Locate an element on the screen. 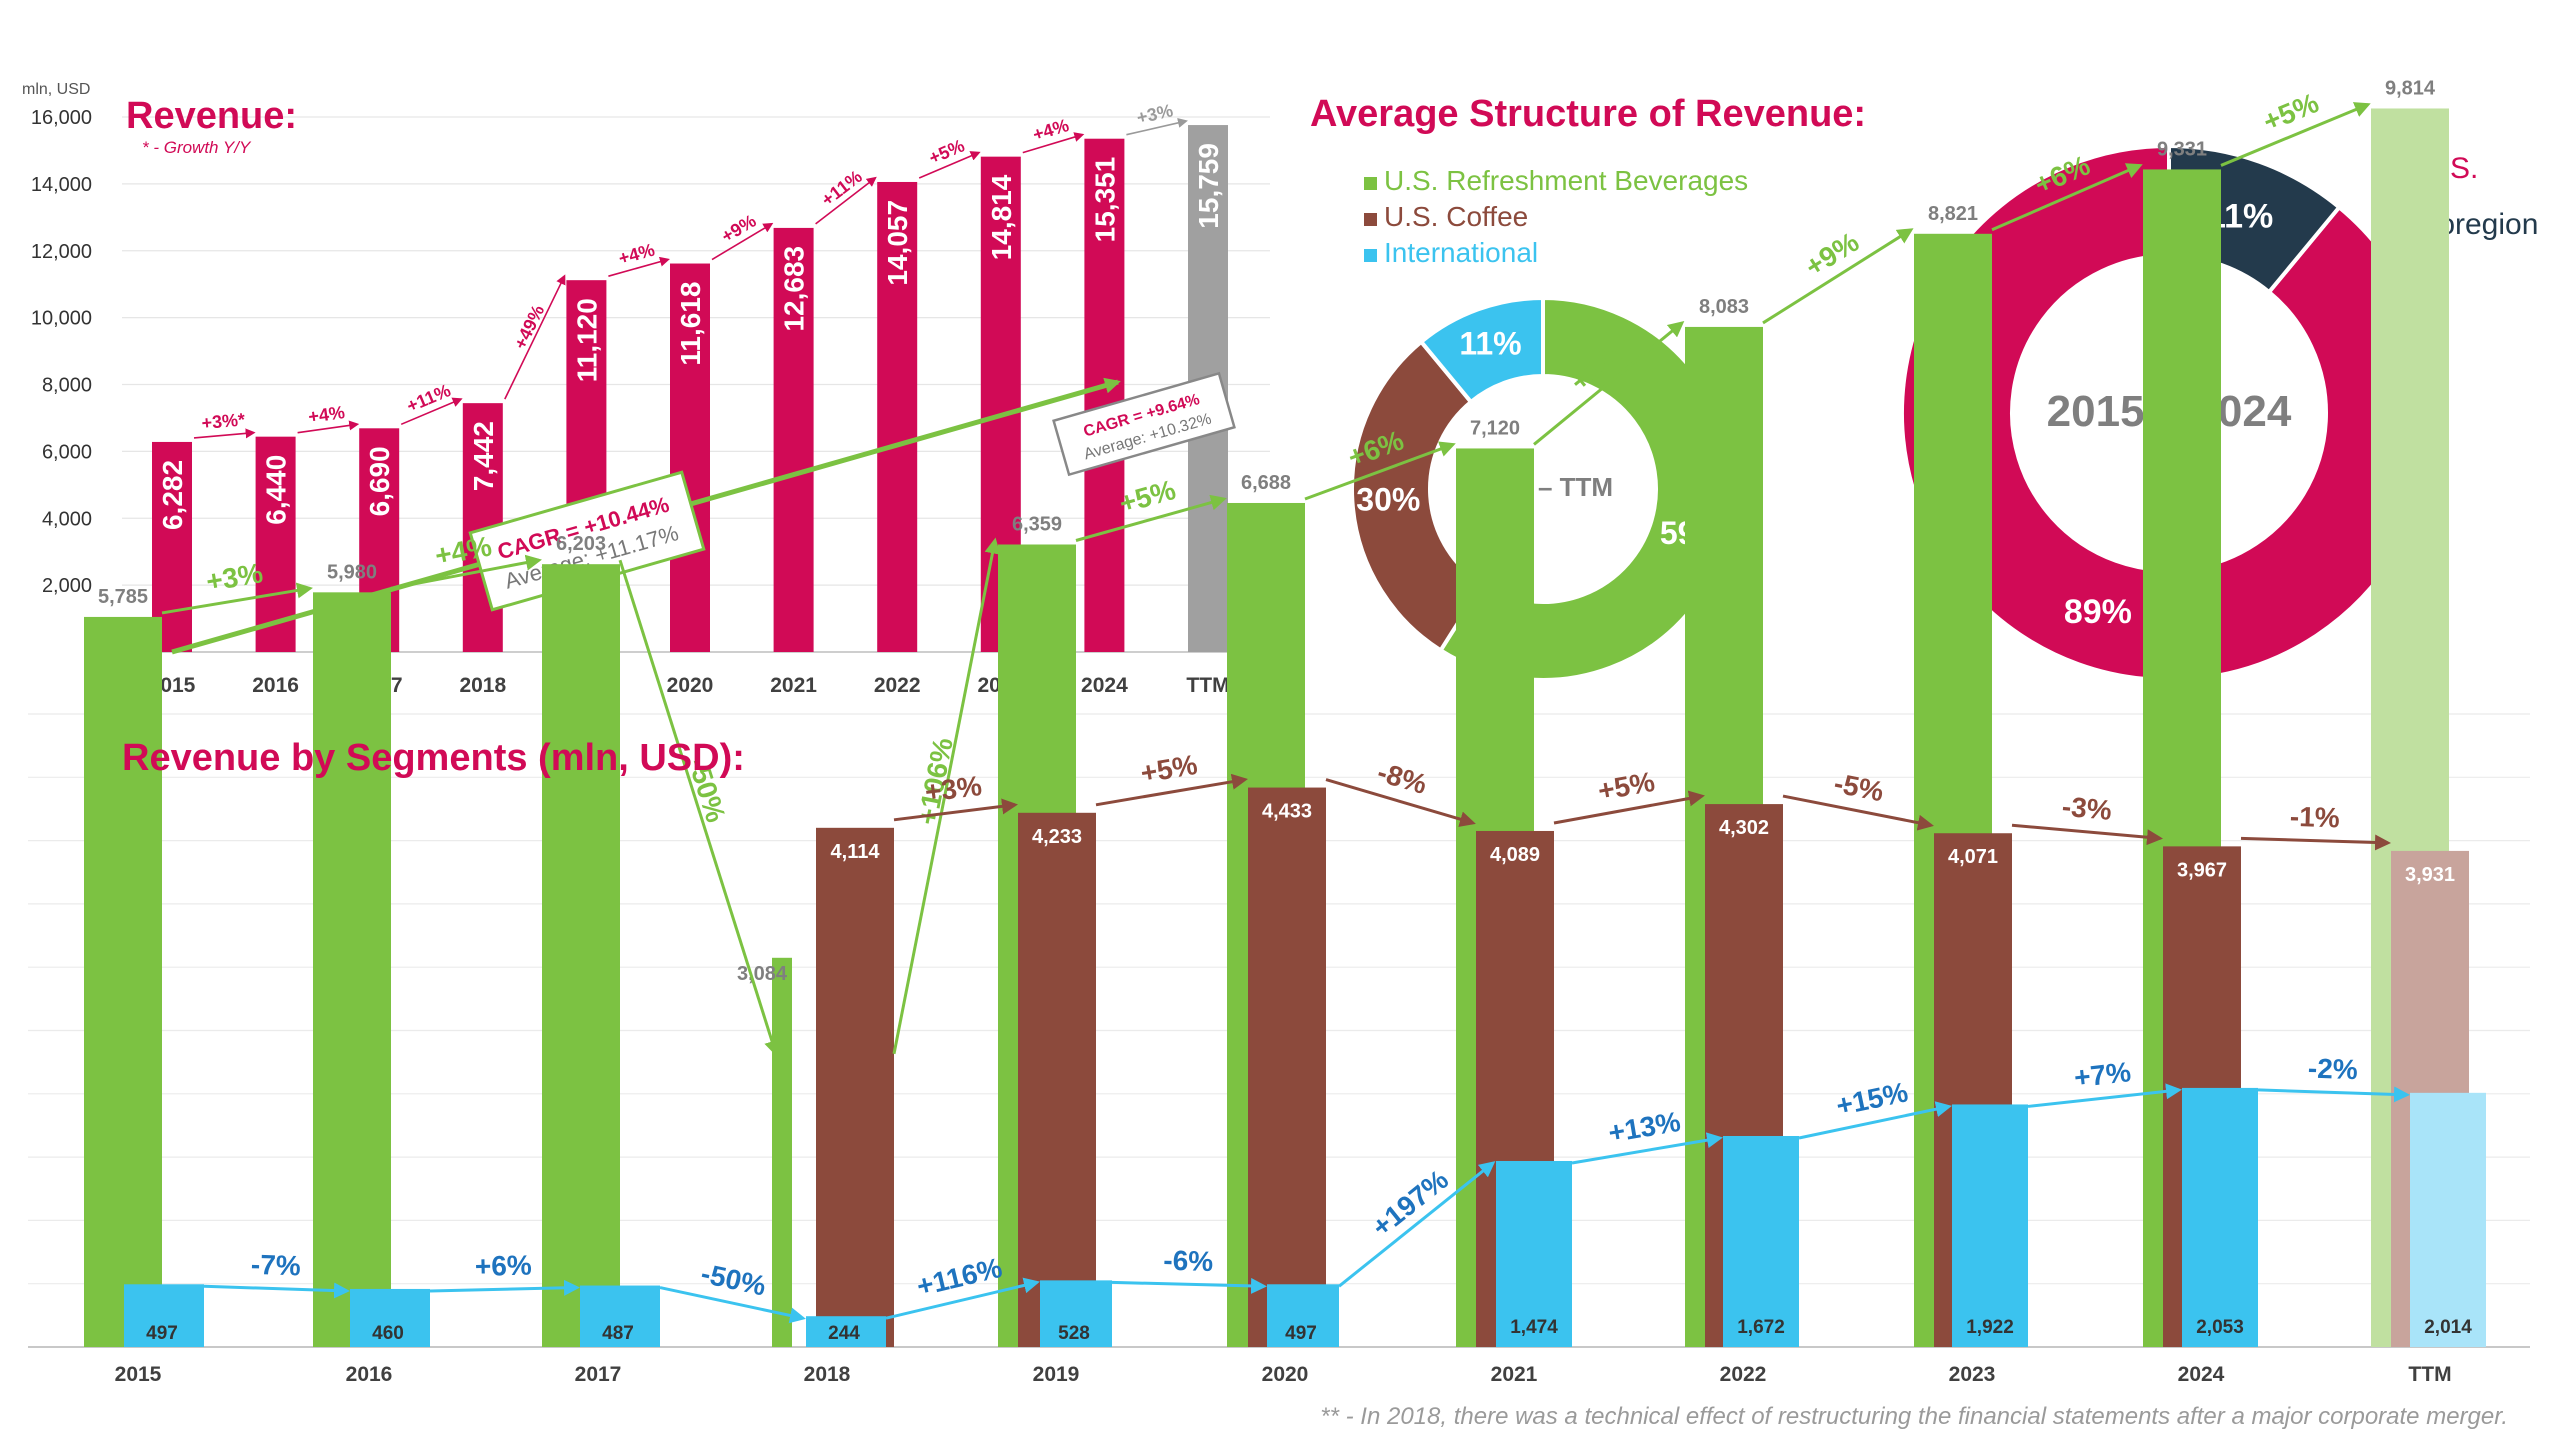 Image resolution: width=2560 pixels, height=1440 pixels. donut-slice-label: 11% is located at coordinates (1490, 344).